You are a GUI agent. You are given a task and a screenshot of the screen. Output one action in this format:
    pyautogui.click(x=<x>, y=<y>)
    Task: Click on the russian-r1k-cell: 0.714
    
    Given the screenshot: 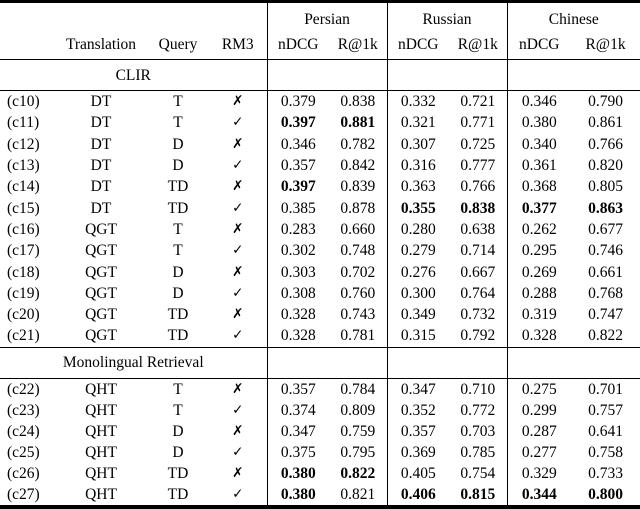 What is the action you would take?
    pyautogui.click(x=478, y=251)
    